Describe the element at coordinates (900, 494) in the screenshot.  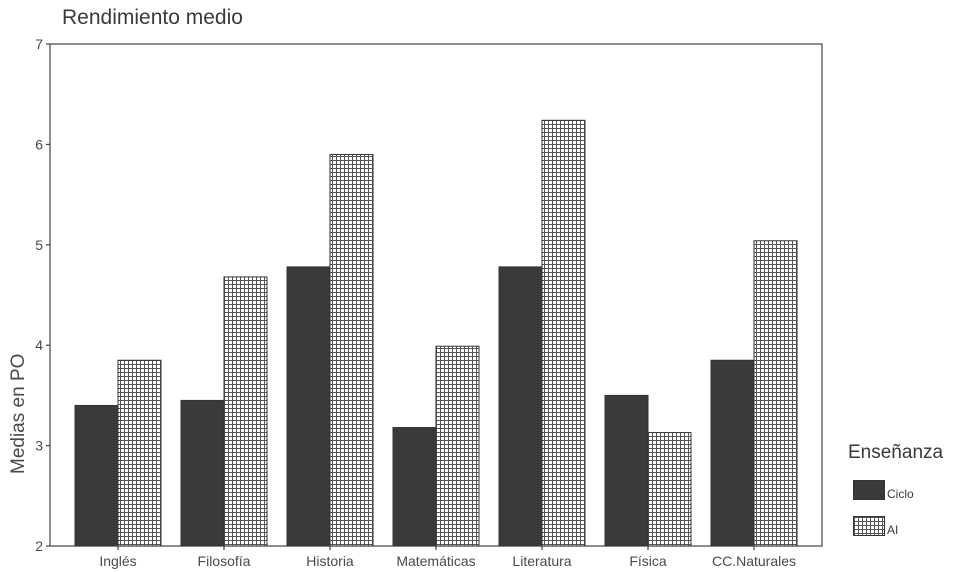
I see `legend-label-ciclo: Ciclo` at that location.